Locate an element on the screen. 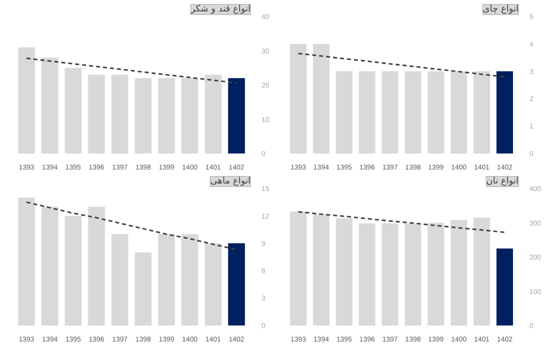 Image resolution: width=558 pixels, height=359 pixels. chart-title: انواع ماهی is located at coordinates (230, 181).